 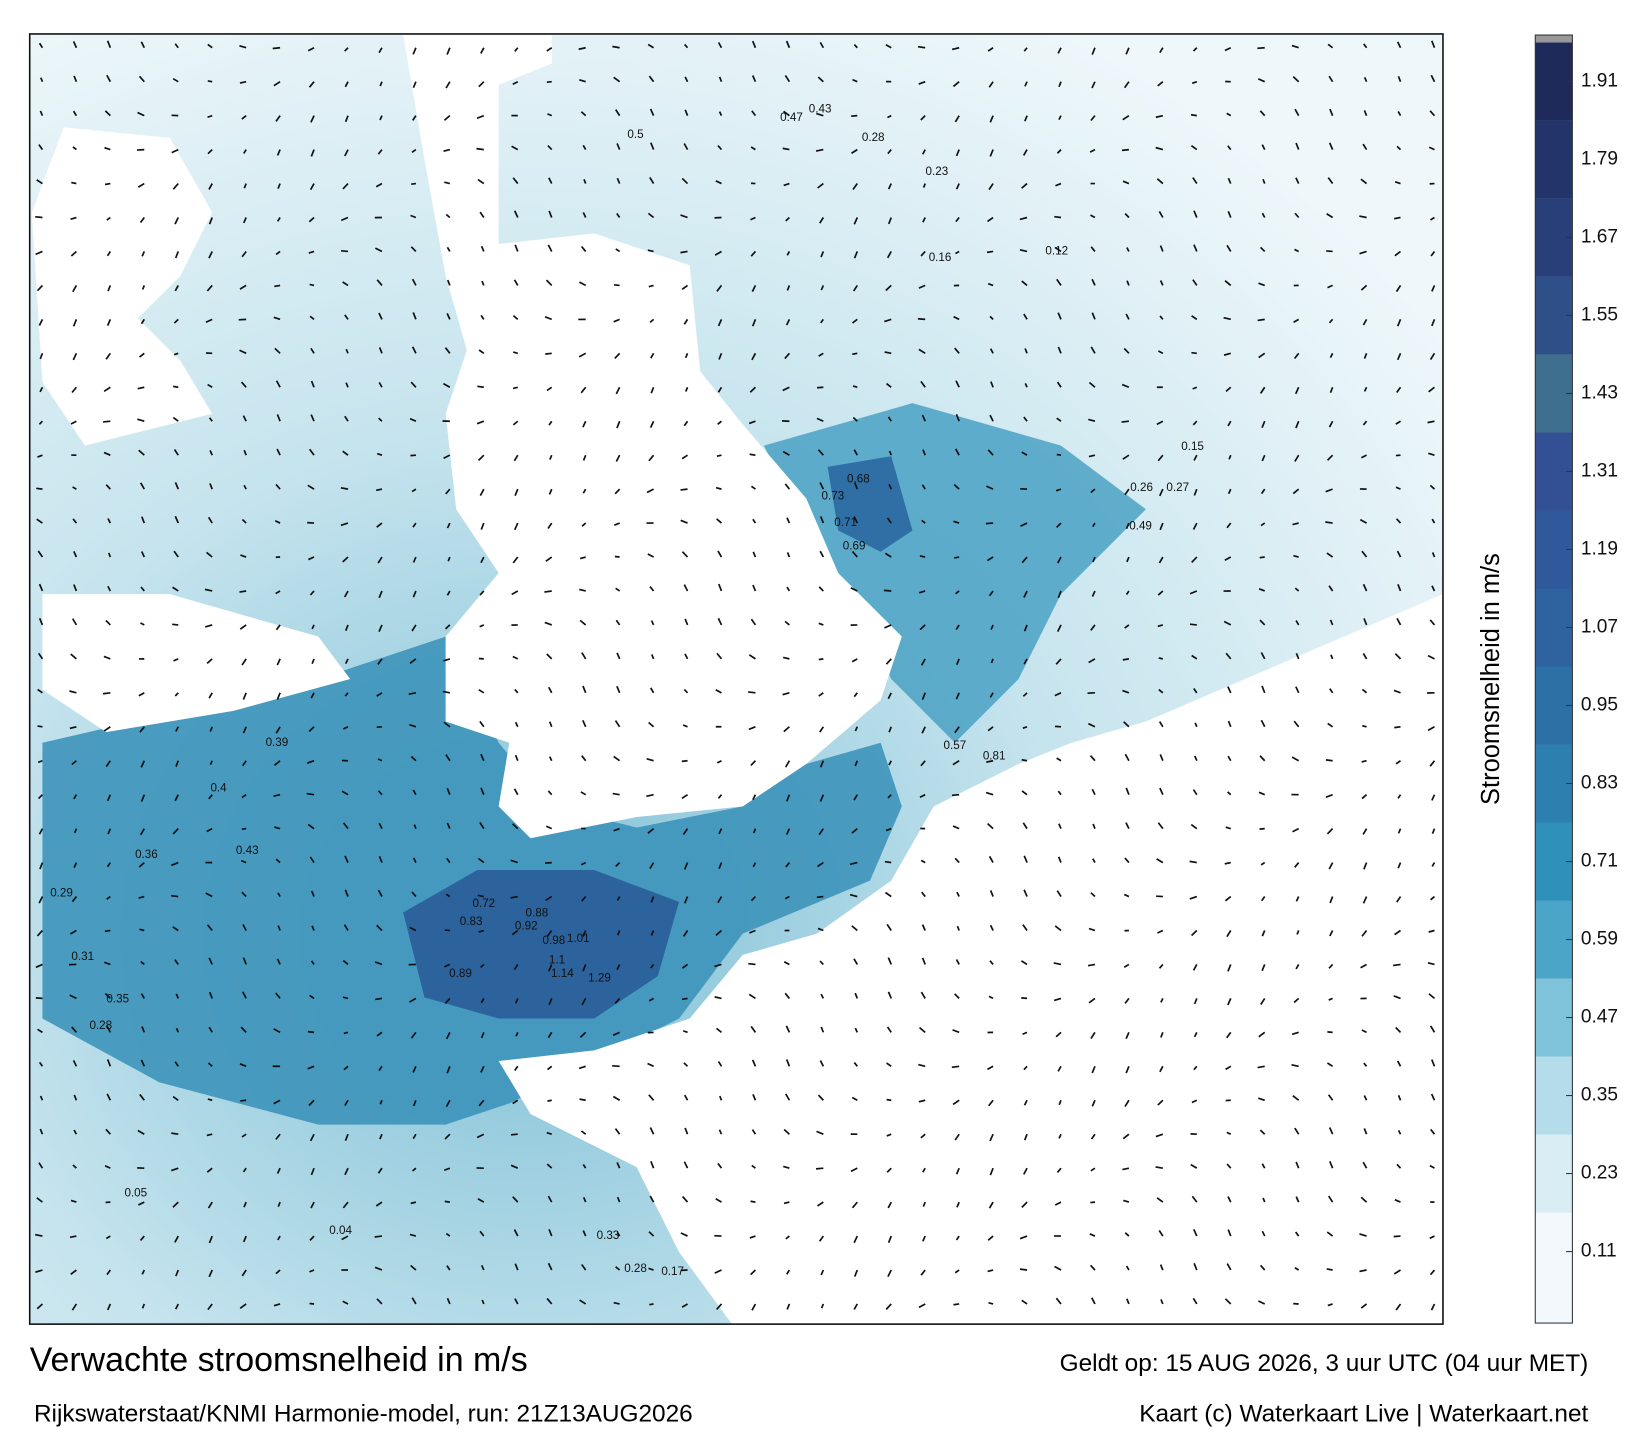 What do you see at coordinates (1599, 1173) in the screenshot?
I see `colorbar-tick-label: 0.23` at bounding box center [1599, 1173].